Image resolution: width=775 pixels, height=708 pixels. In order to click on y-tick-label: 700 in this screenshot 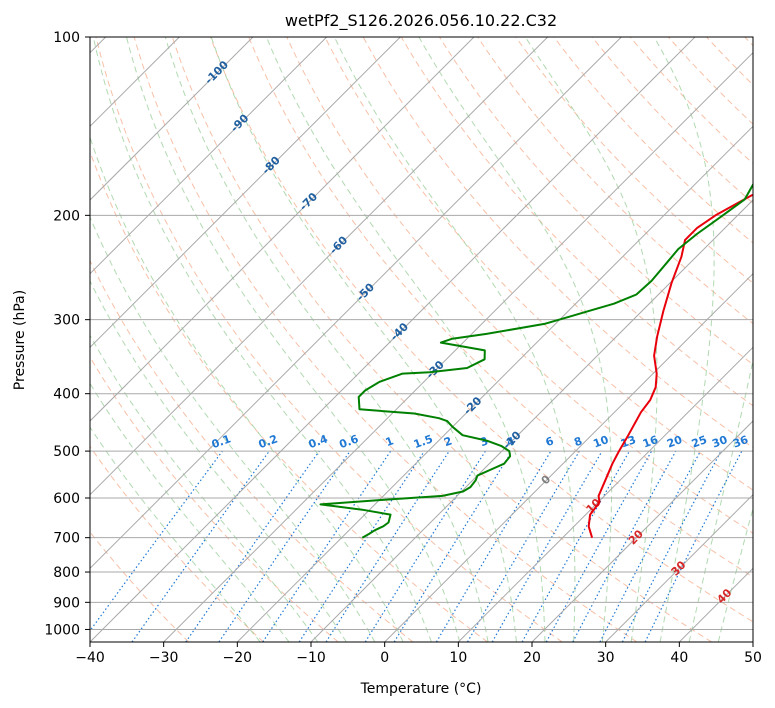, I will do `click(66, 539)`.